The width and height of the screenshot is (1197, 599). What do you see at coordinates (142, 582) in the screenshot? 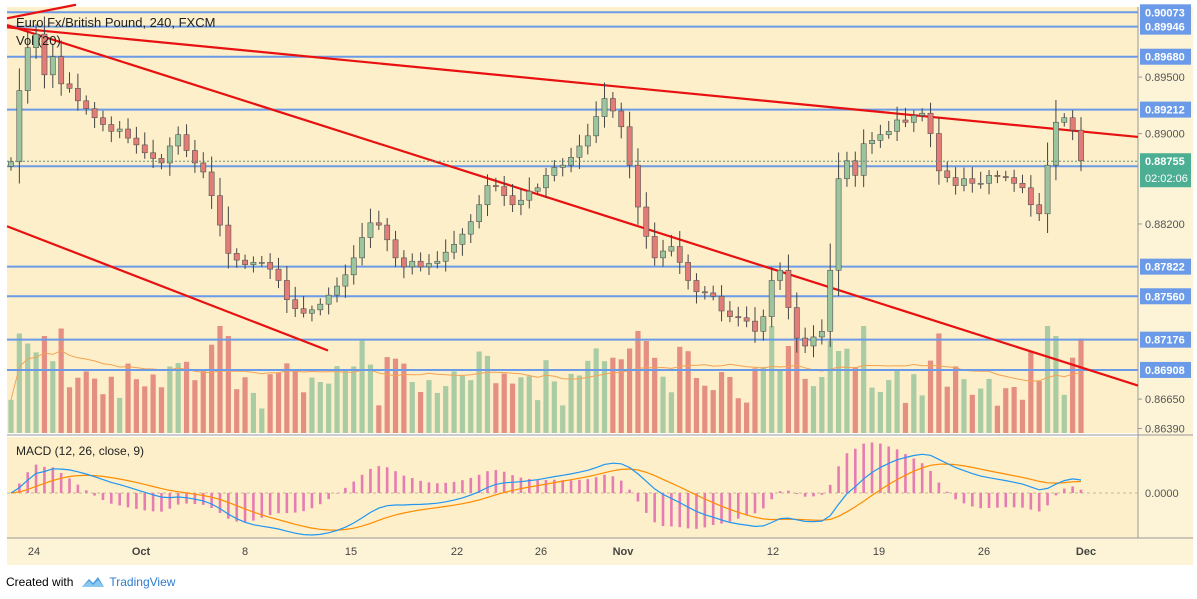
I see `tradingview-link: TradingView` at bounding box center [142, 582].